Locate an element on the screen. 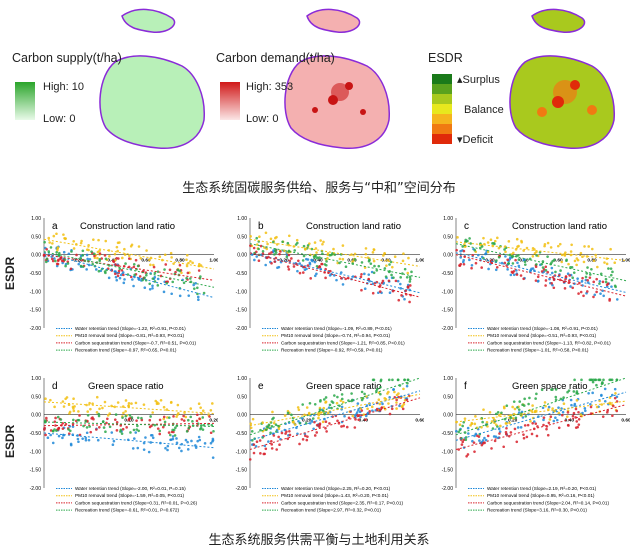 The width and height of the screenshot is (638, 548). map-demand-hotspots is located at coordinates (339, 98).